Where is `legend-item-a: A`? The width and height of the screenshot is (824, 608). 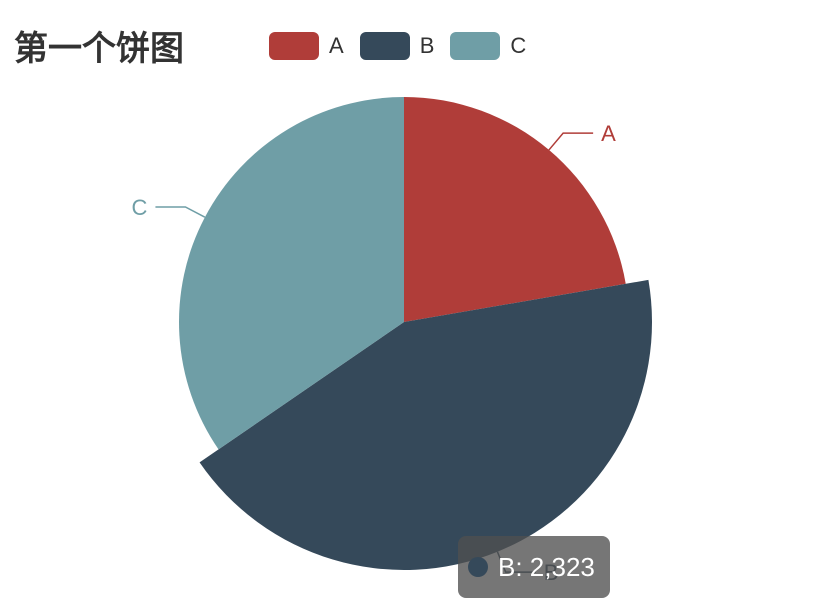
legend-item-a: A is located at coordinates (306, 46).